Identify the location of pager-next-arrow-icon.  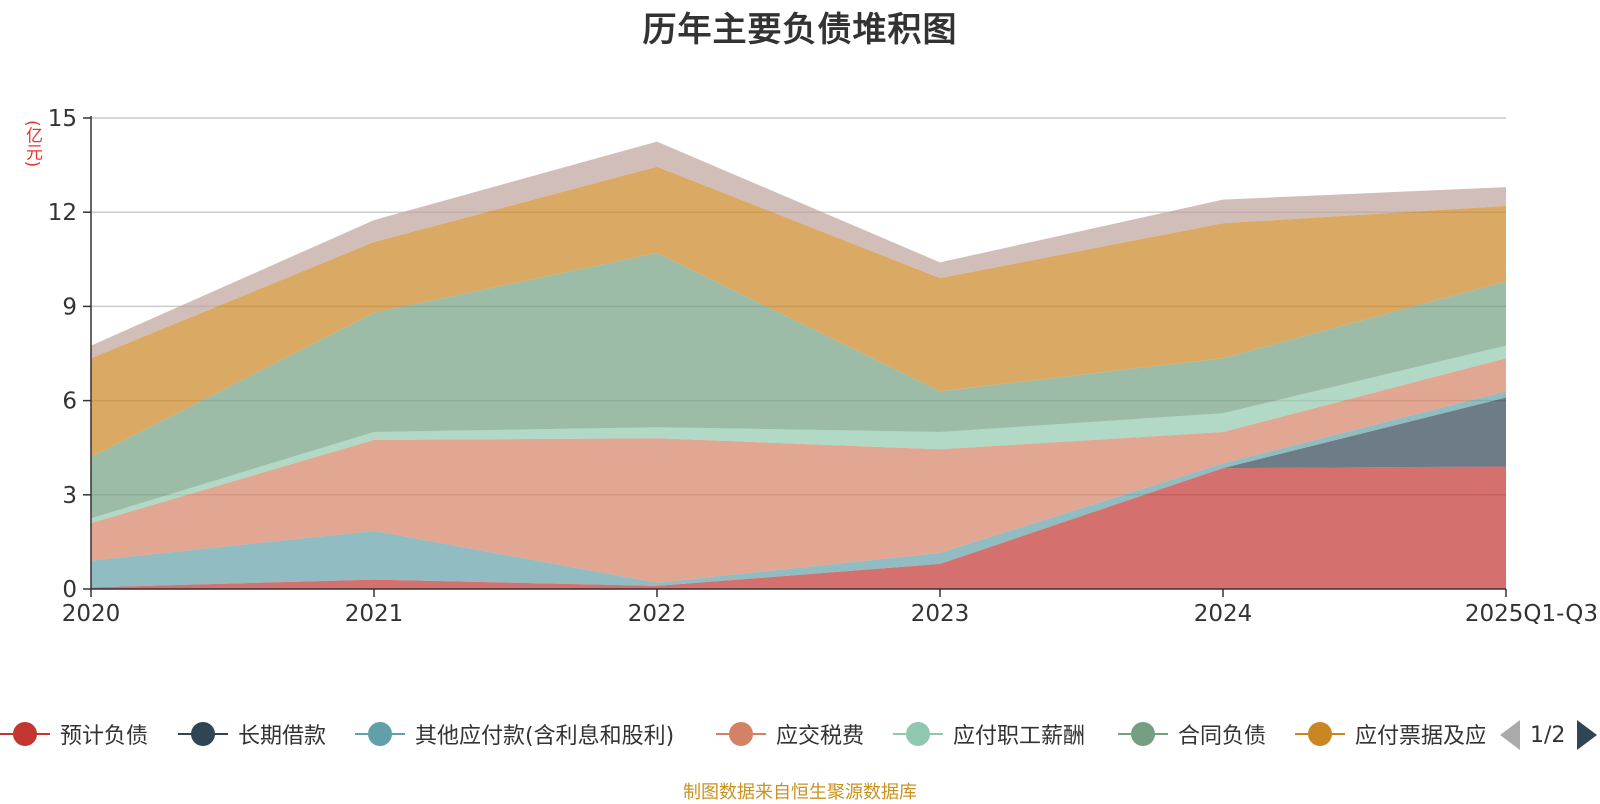
(1587, 735).